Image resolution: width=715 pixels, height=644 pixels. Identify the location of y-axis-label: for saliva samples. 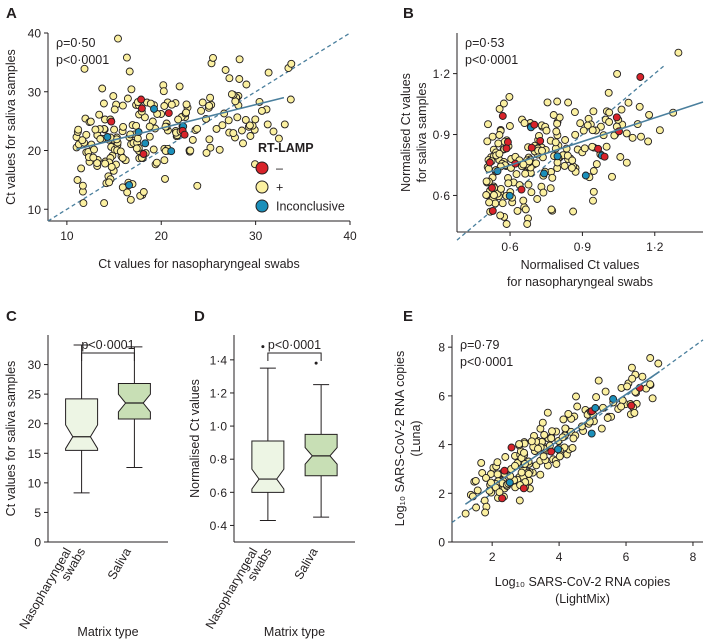
(422, 132).